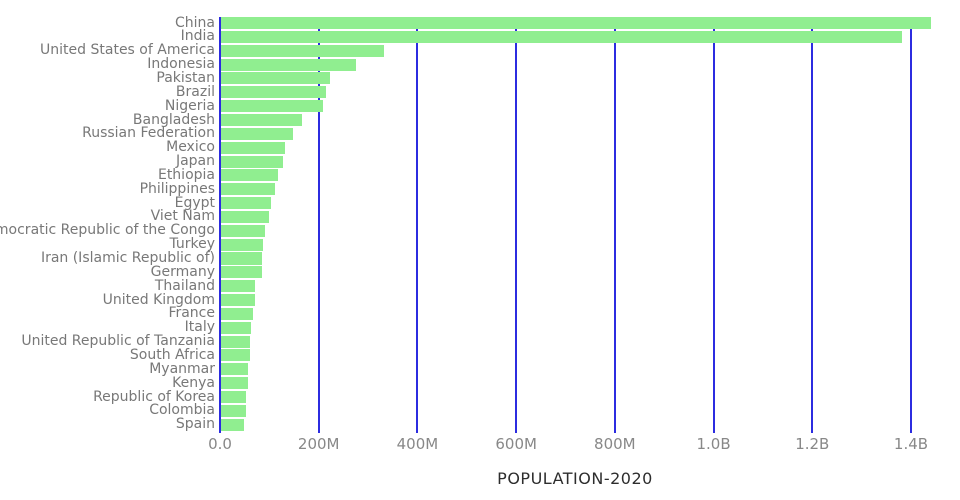 The image size is (960, 500). What do you see at coordinates (172, 354) in the screenshot?
I see `y-axis-label: South Africa` at bounding box center [172, 354].